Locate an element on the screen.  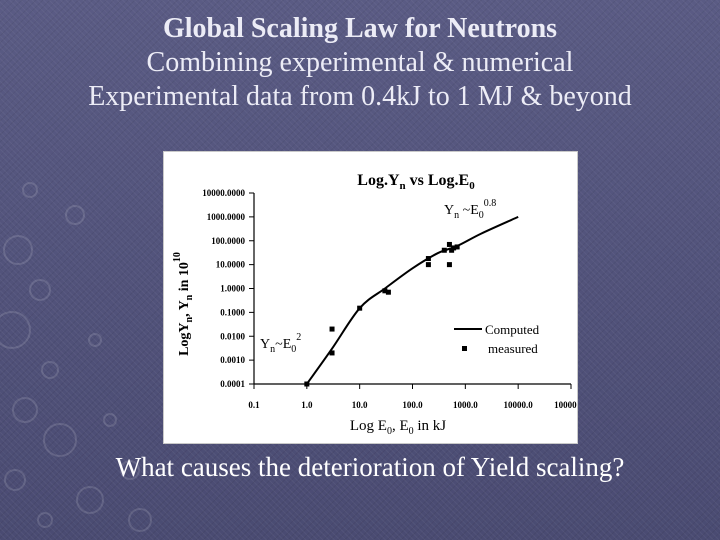
y-tick-label: 10.0000 is located at coordinates (231, 265).